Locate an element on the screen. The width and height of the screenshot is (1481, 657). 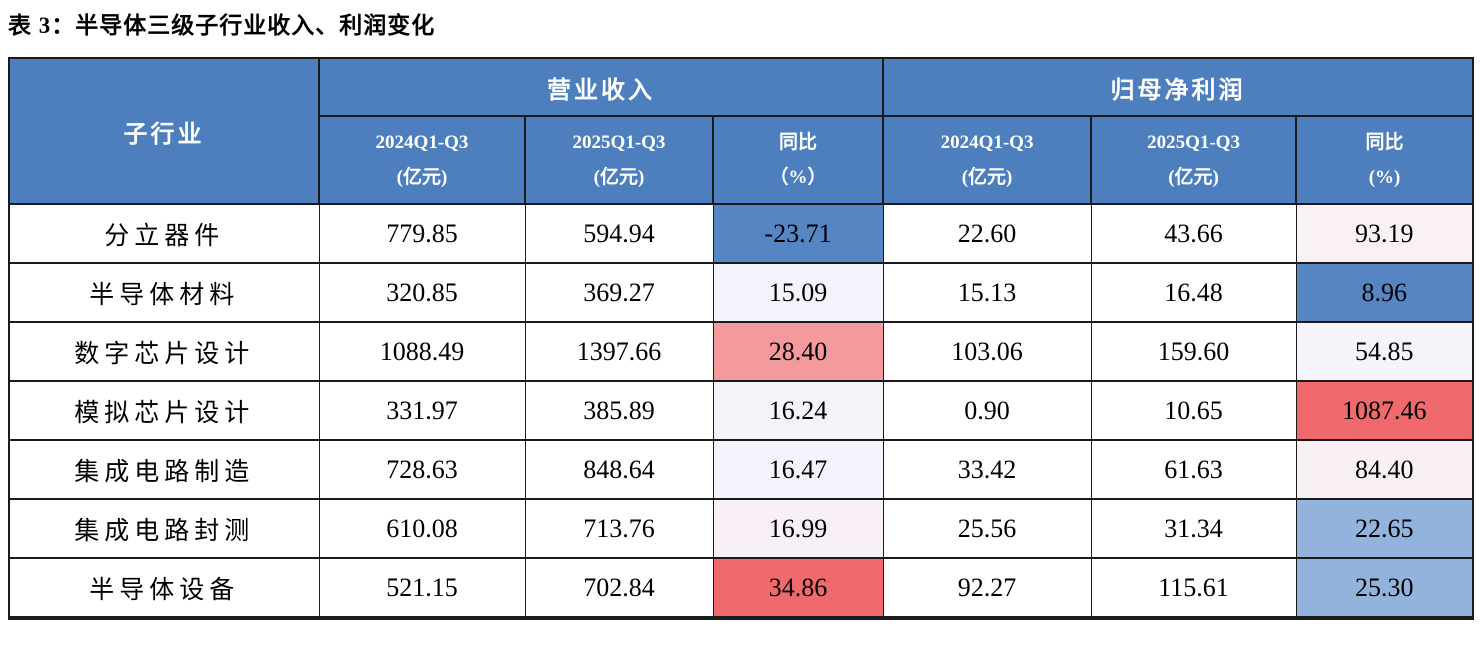
cell-revenue-2024: 728.63 is located at coordinates (422, 469).